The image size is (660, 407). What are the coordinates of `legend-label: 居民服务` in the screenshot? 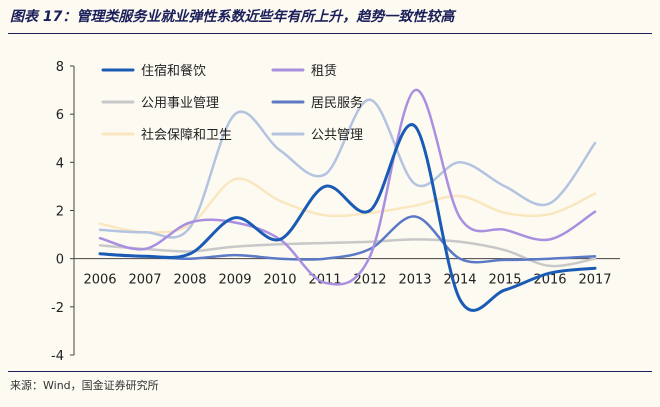 It's located at (337, 103).